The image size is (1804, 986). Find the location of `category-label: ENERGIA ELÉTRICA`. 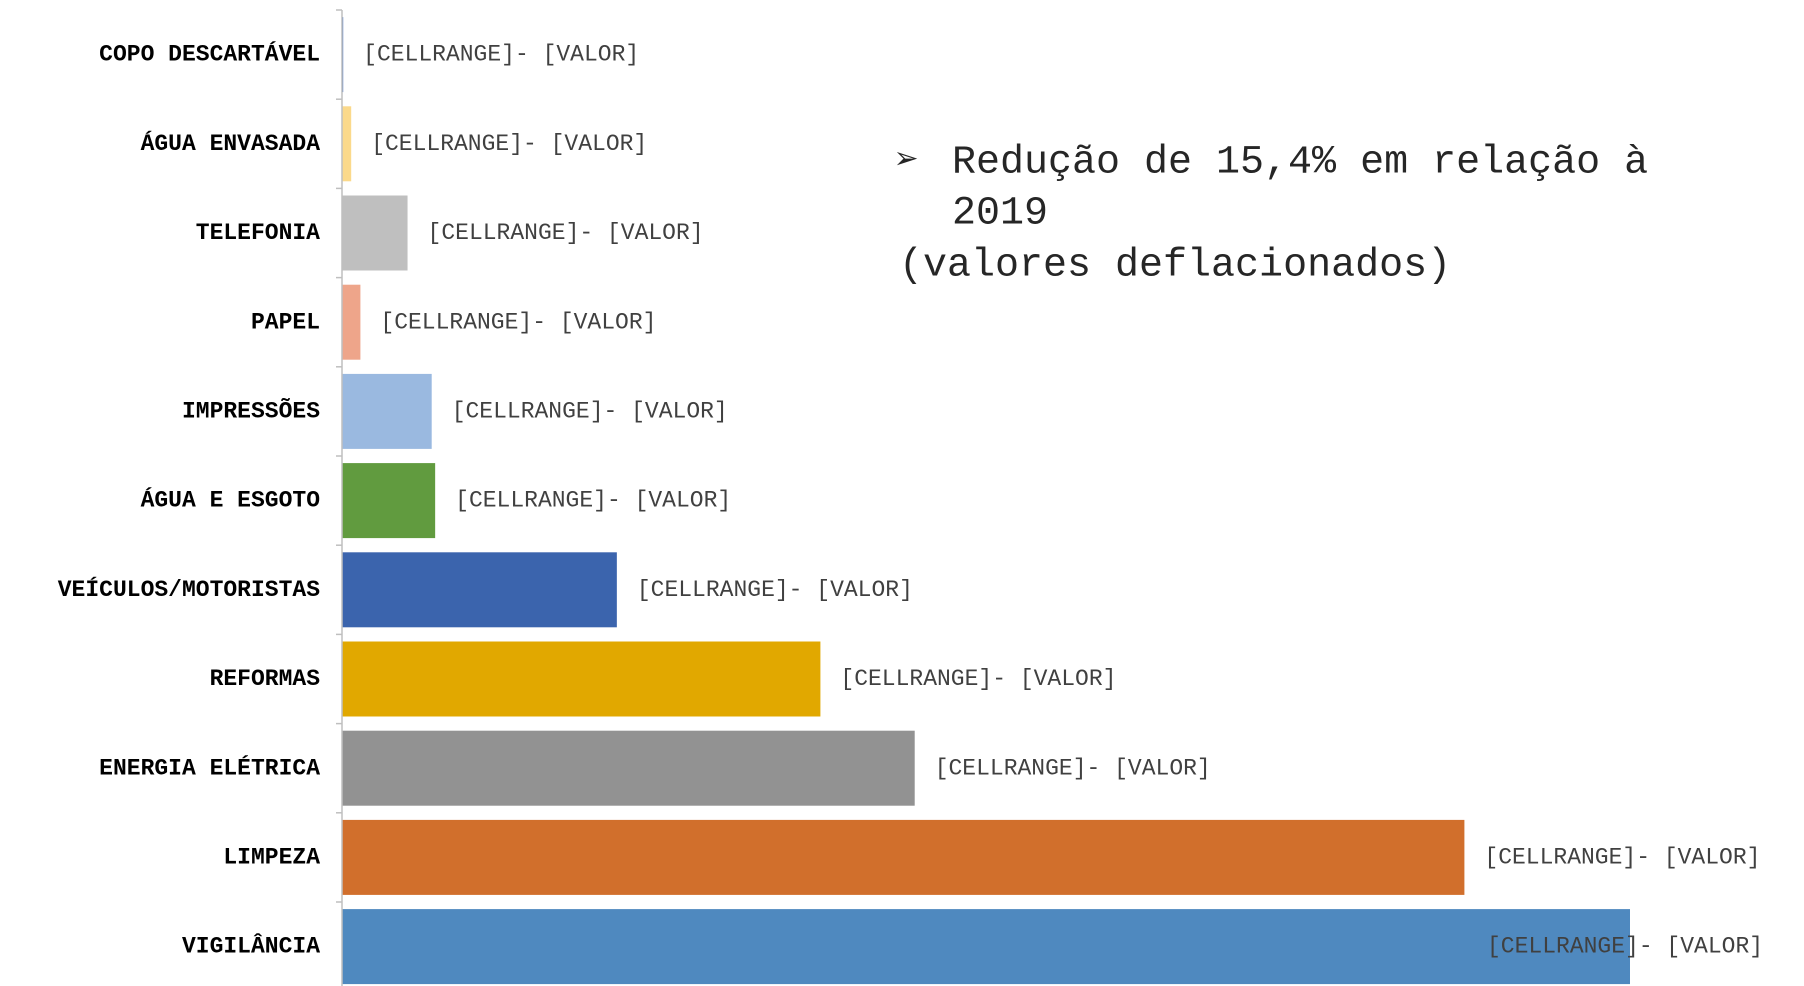

category-label: ENERGIA ELÉTRICA is located at coordinates (209, 767).